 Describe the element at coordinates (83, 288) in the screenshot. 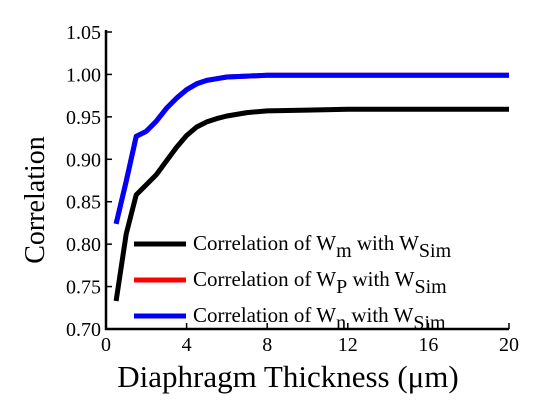

I see `y-tick-label: 0.75` at that location.